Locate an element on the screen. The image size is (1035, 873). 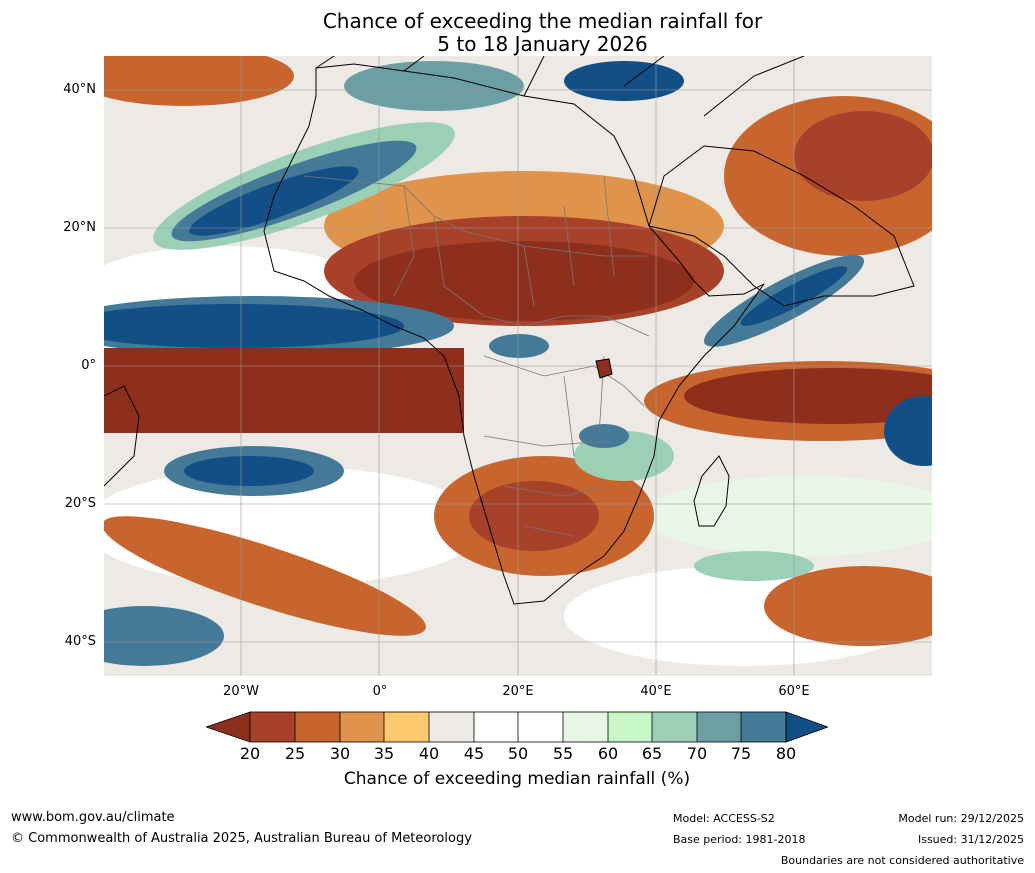
lat-label-20s: 20°S is located at coordinates (80, 503).